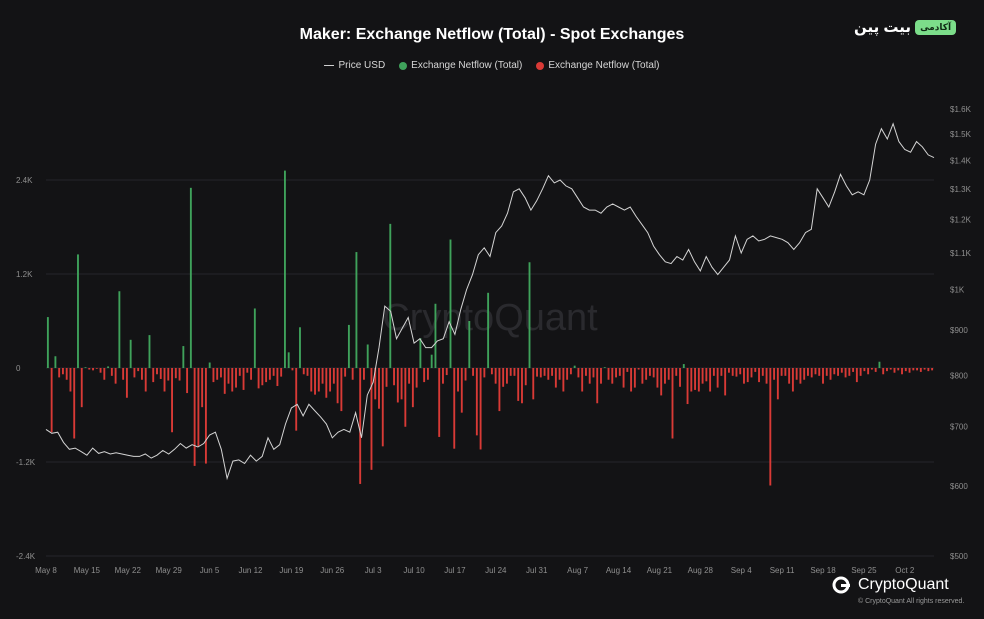 The width and height of the screenshot is (984, 619). Describe the element at coordinates (903, 584) in the screenshot. I see `brand-name: CryptoQuant` at that location.